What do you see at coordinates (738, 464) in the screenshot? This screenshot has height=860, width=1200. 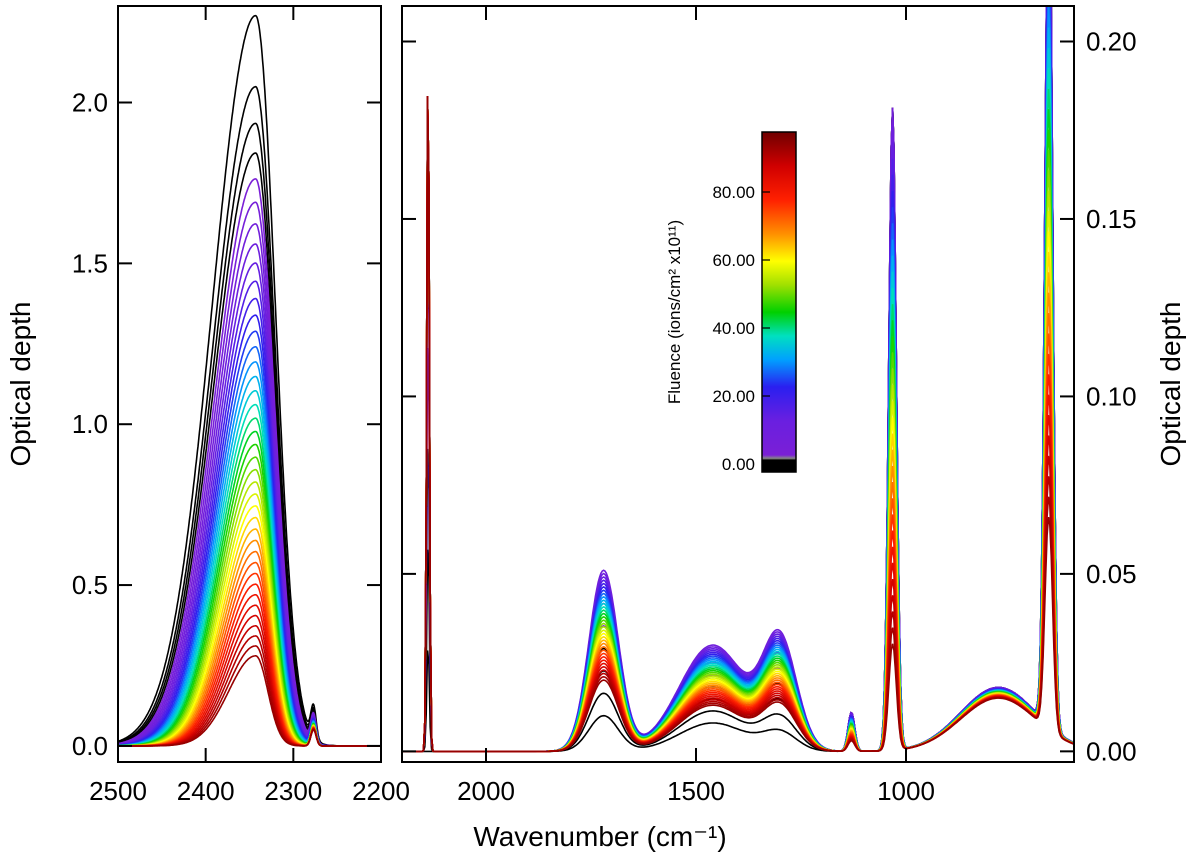 I see `colorbar-tick-label: 0.00` at bounding box center [738, 464].